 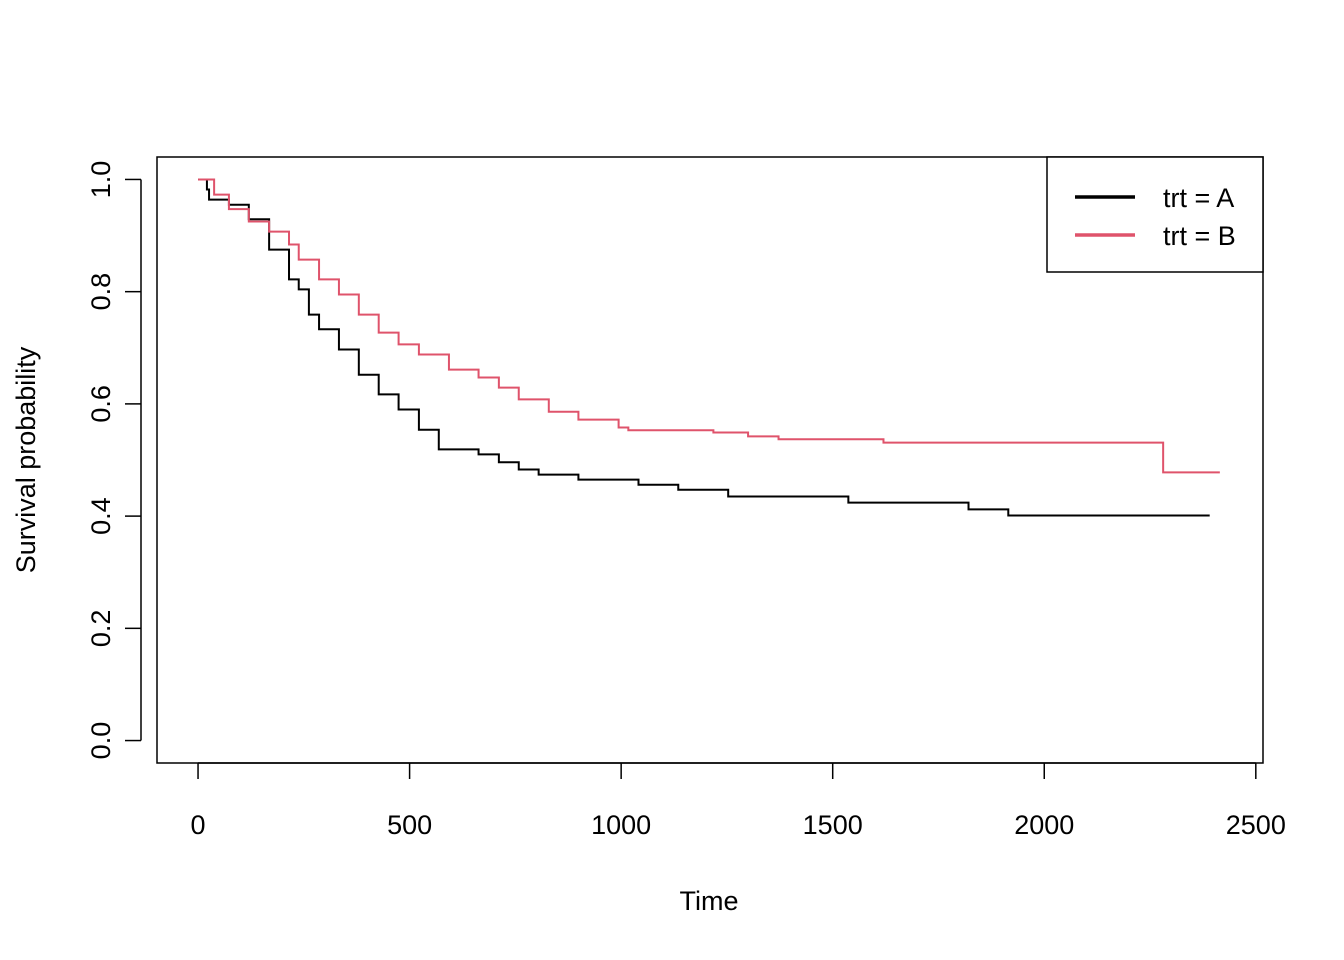 I want to click on y-tick-label: 1.0, so click(x=101, y=180).